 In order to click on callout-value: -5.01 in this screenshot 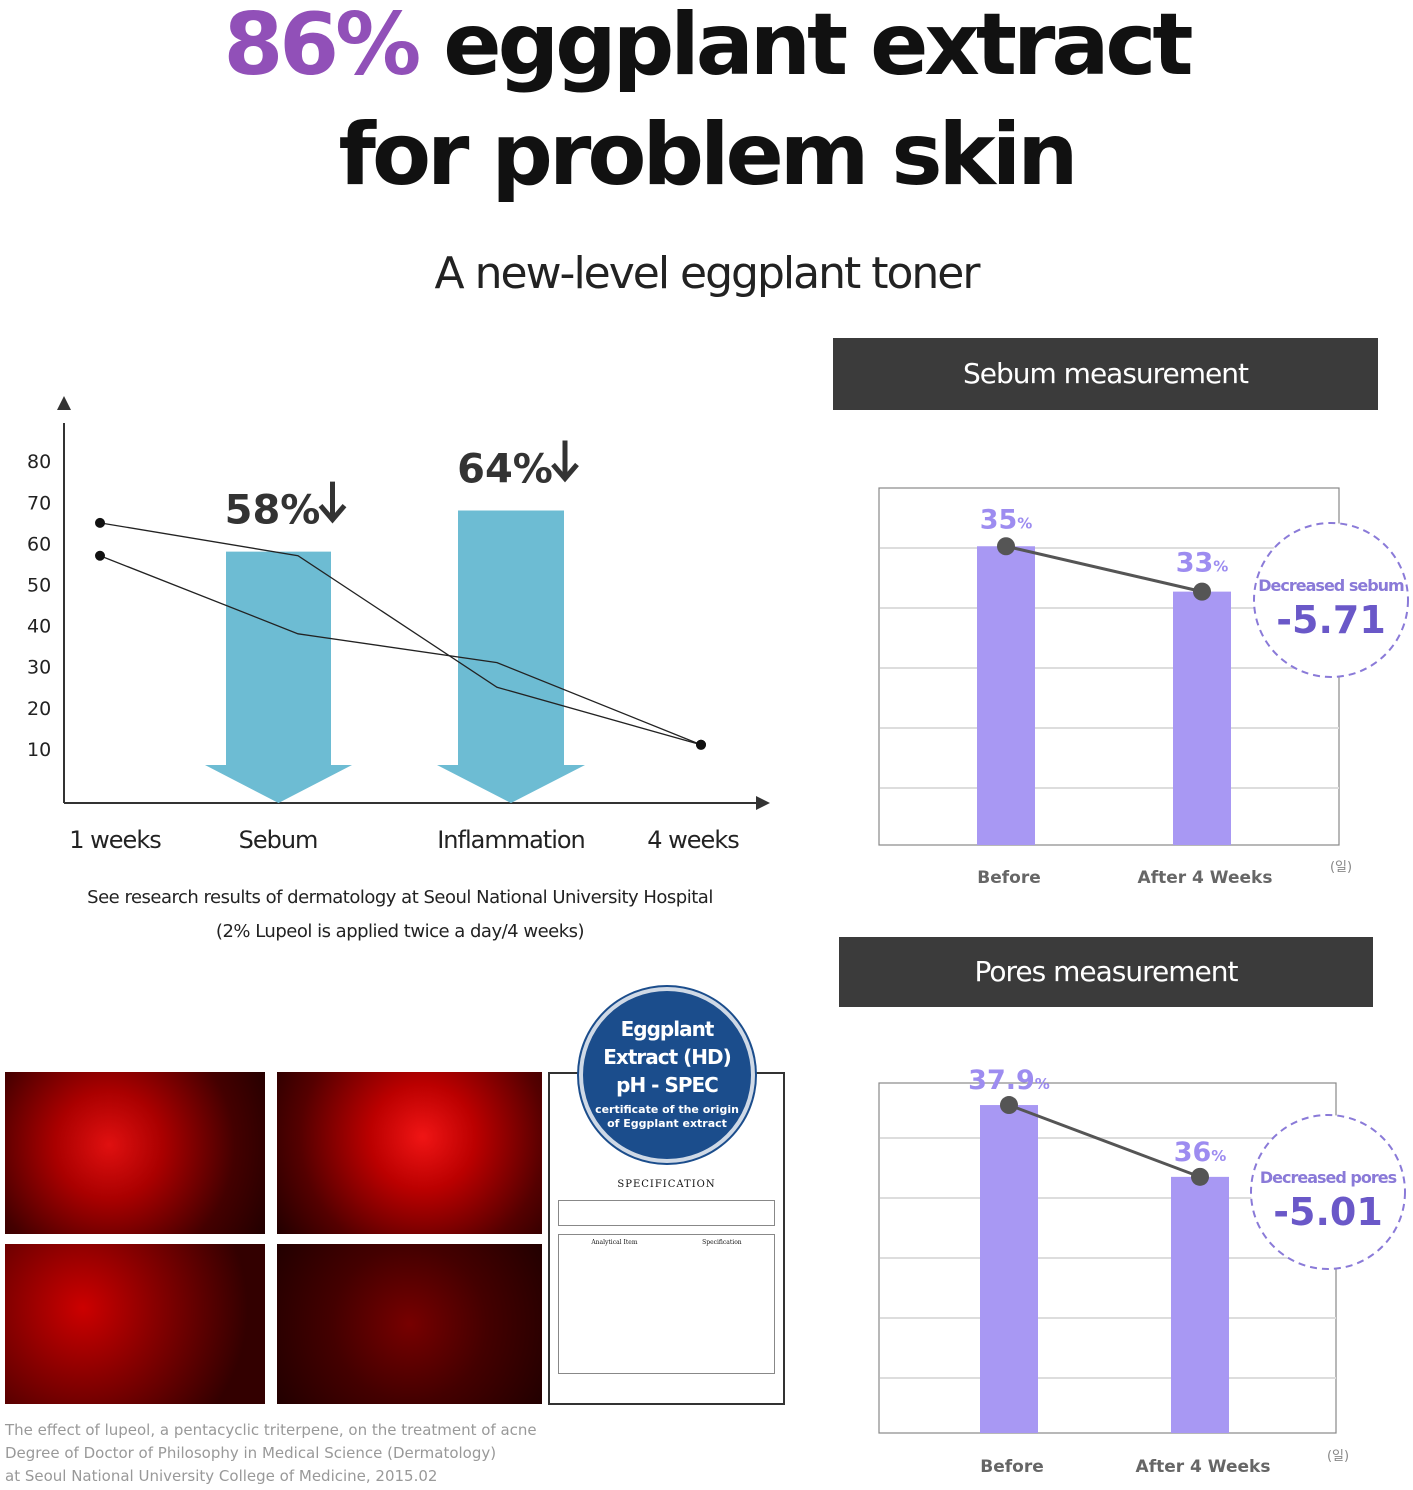, I will do `click(1328, 1212)`.